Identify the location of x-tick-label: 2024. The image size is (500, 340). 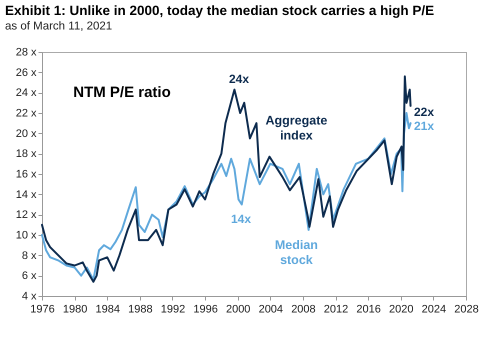
(434, 310).